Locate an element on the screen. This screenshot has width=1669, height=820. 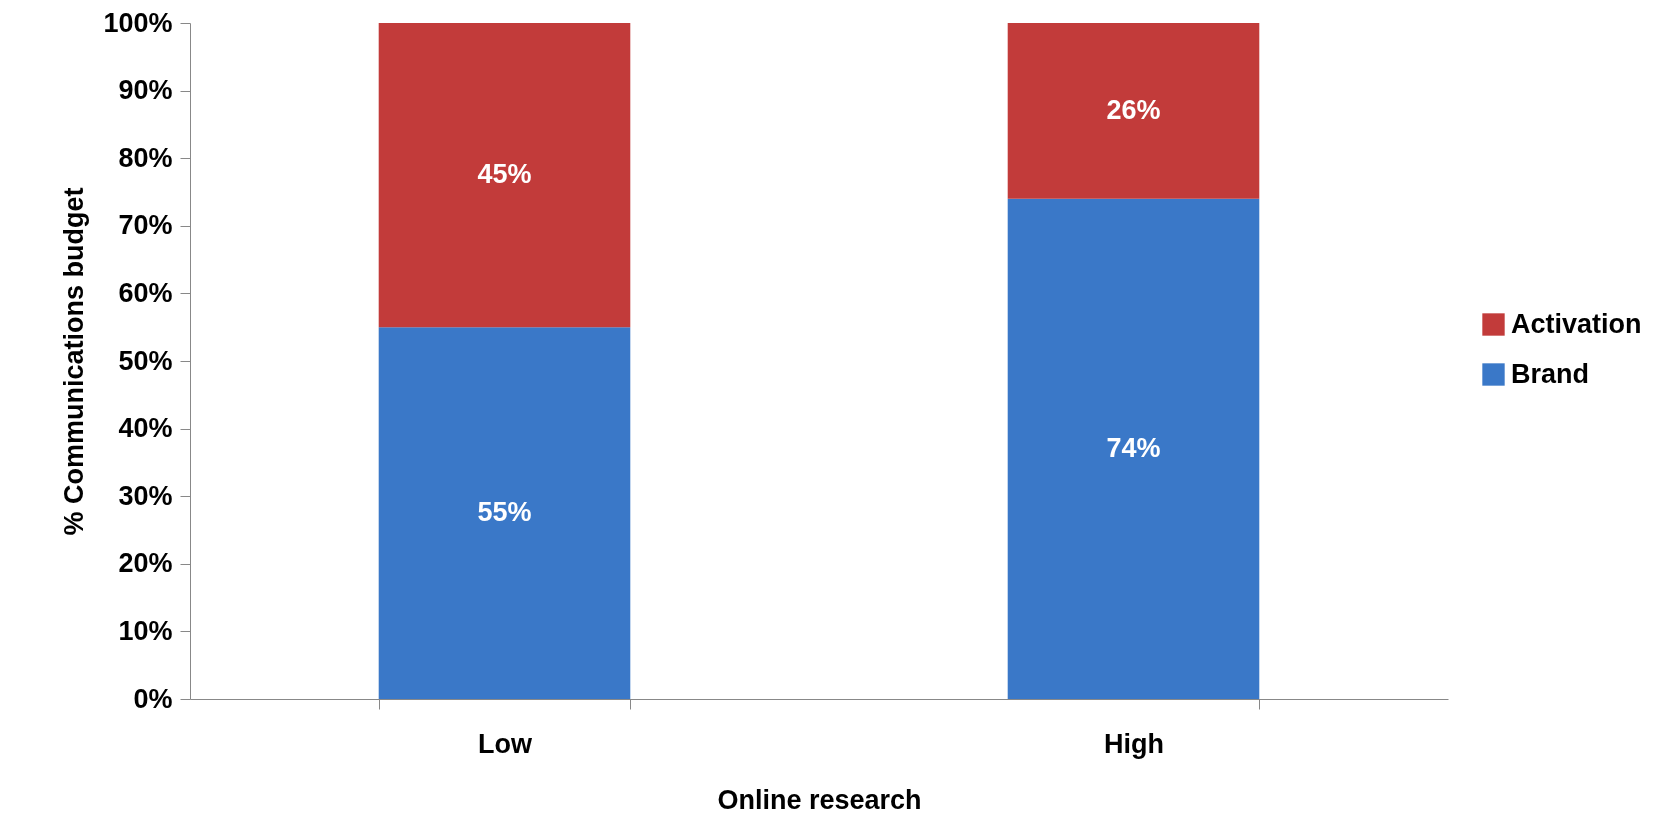
y-tick-label: 80% is located at coordinates (145, 157).